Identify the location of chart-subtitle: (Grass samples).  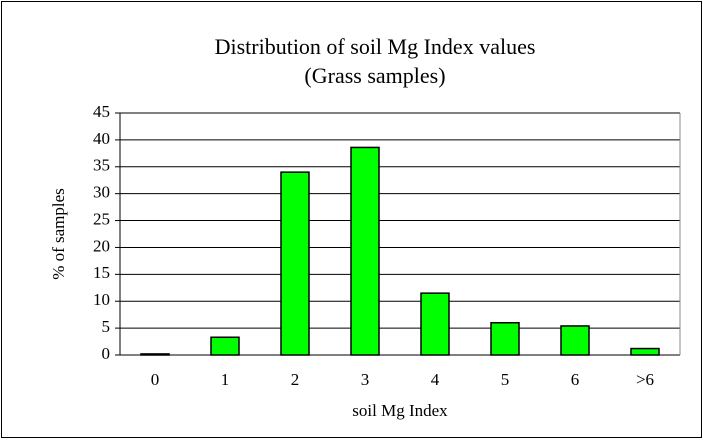
(374, 75).